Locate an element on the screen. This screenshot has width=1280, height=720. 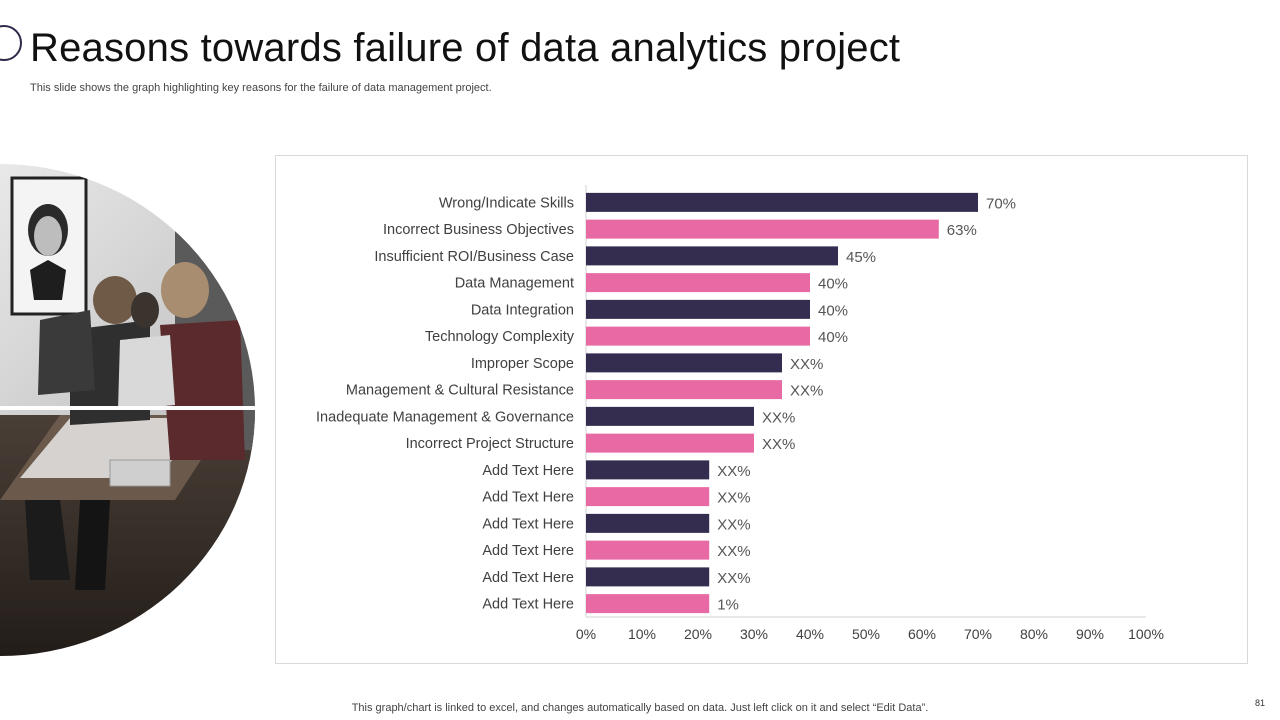
page-number: 81 is located at coordinates (1259, 703).